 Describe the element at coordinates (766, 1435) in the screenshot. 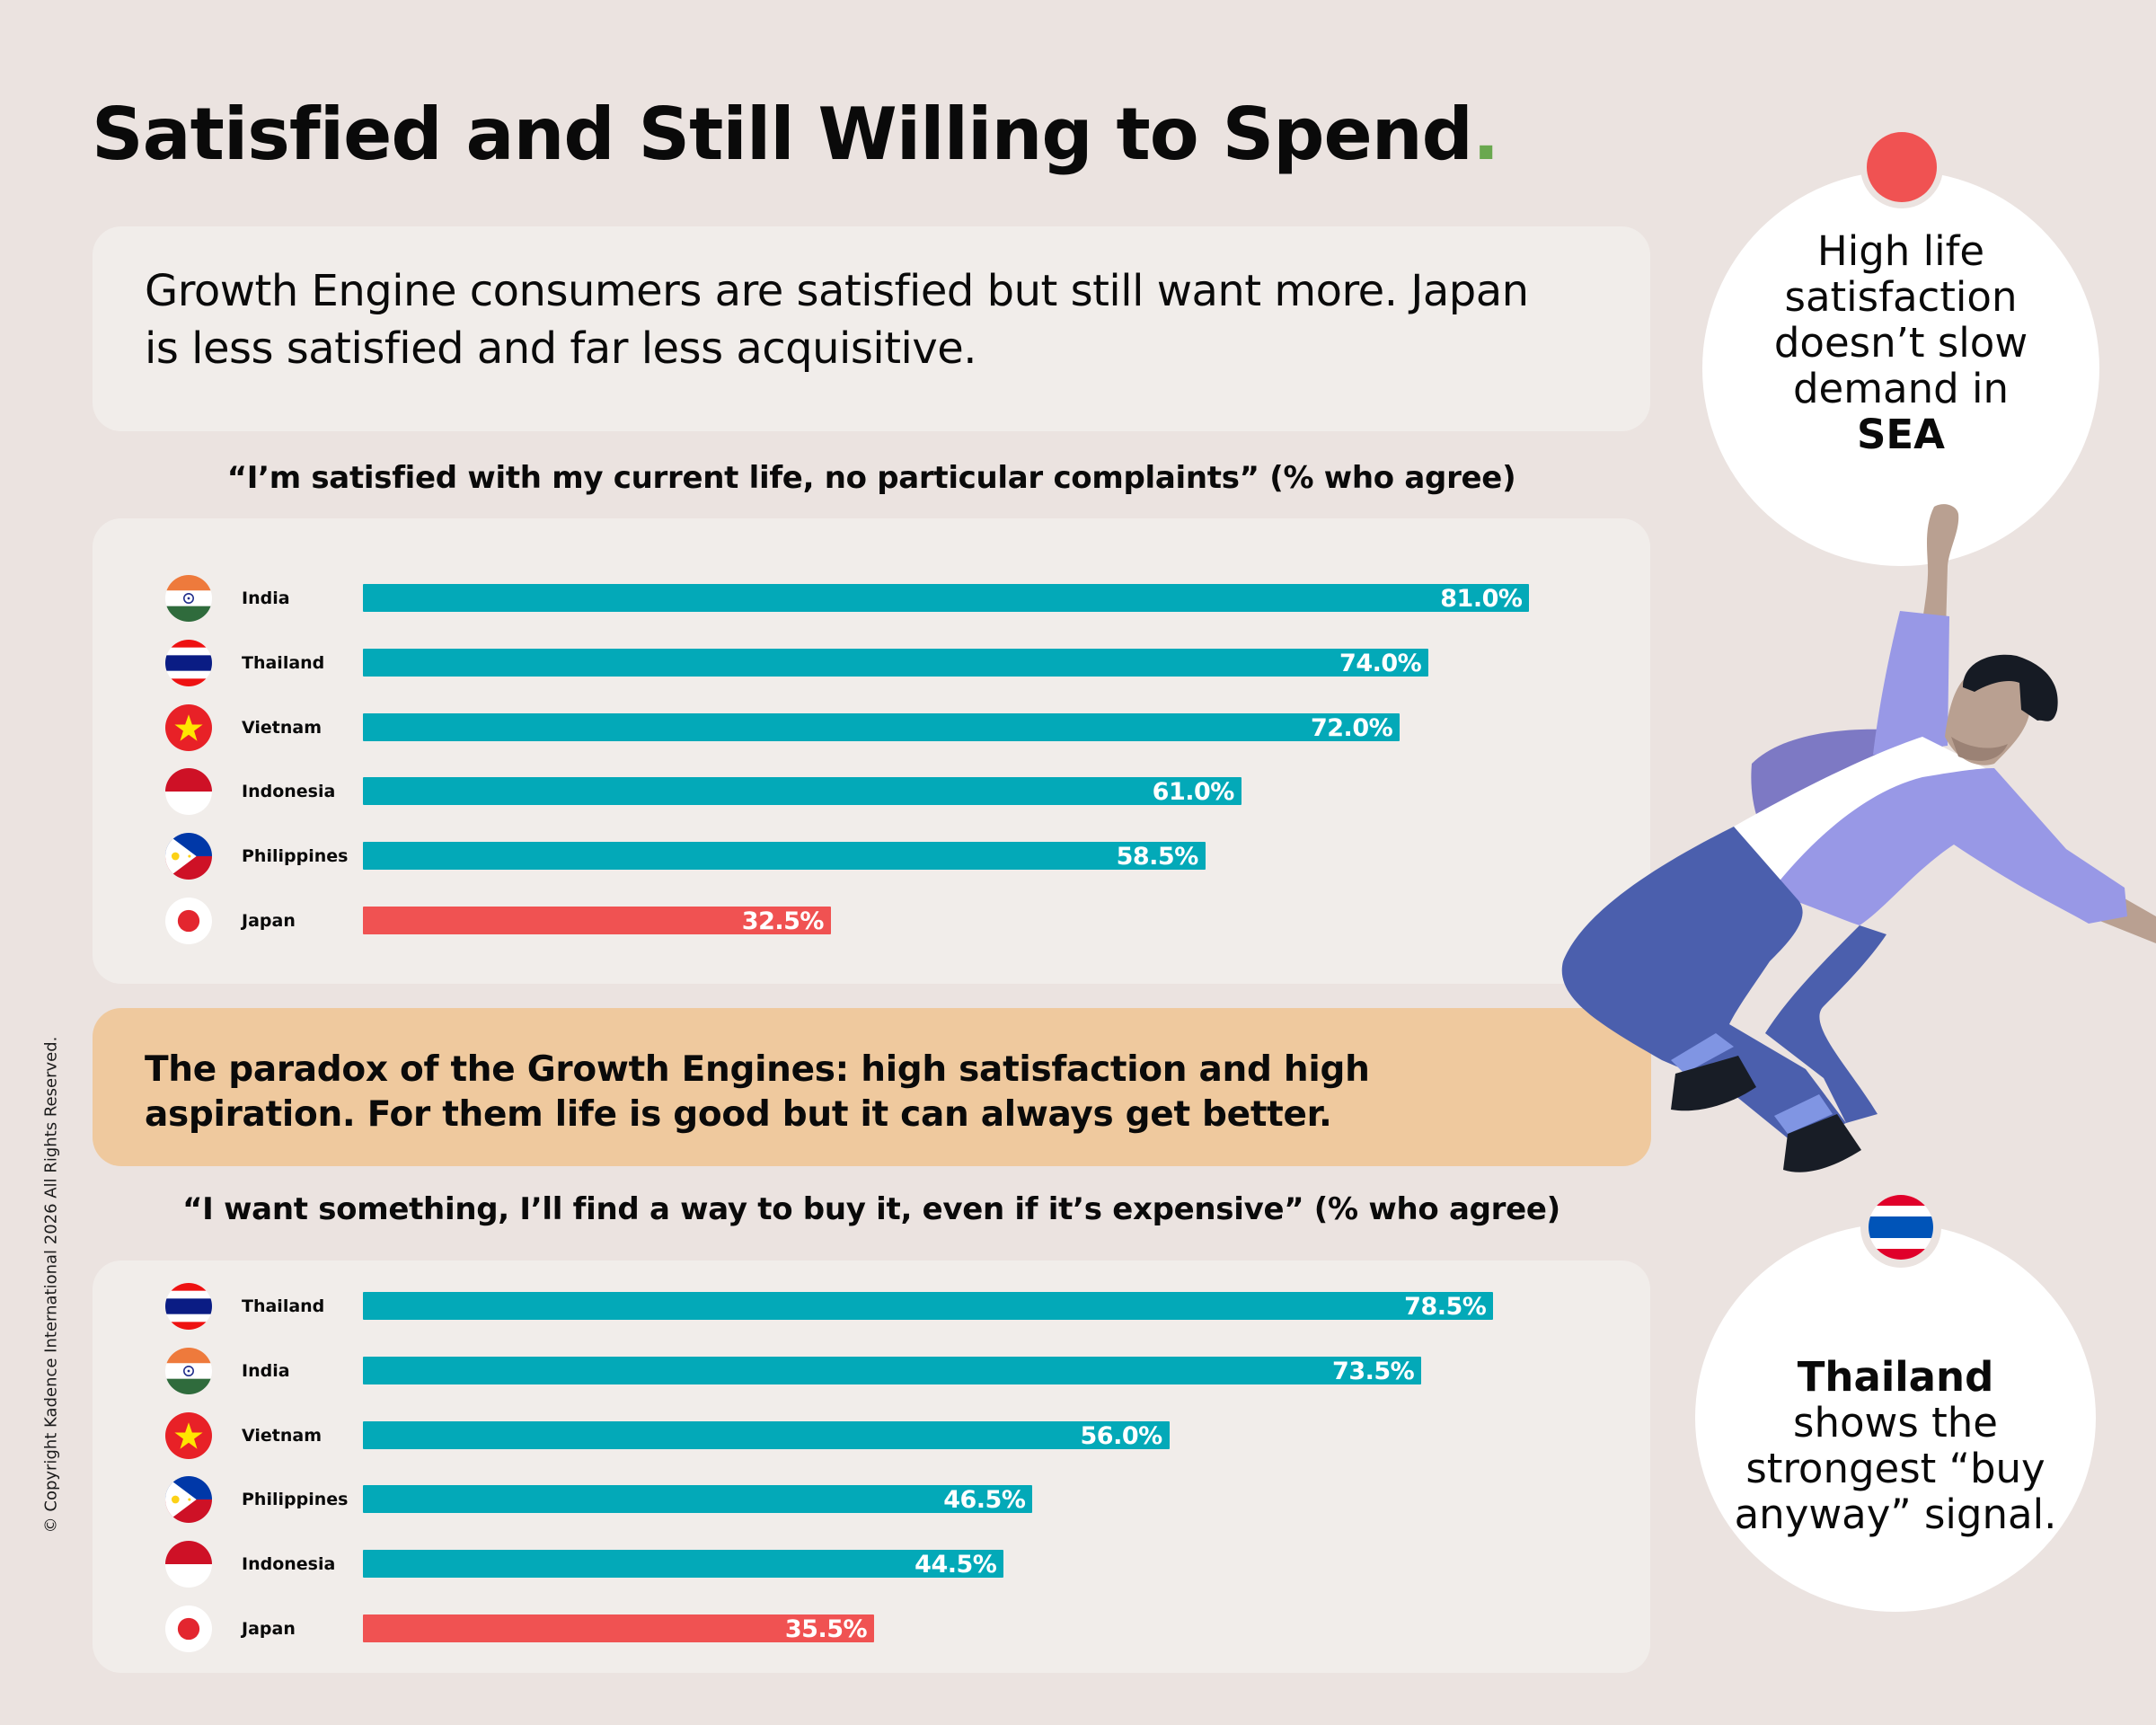

I see `bar: 56.0%` at that location.